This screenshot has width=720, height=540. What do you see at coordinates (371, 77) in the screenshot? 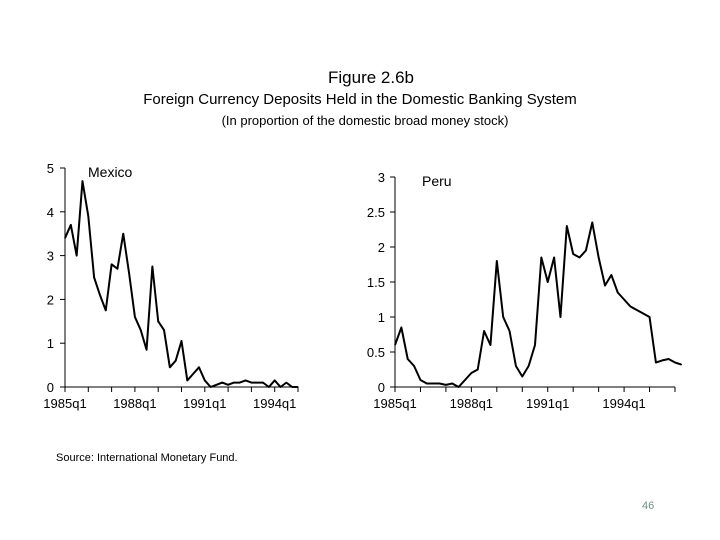
I see `figure-title: Figure 2.6b` at bounding box center [371, 77].